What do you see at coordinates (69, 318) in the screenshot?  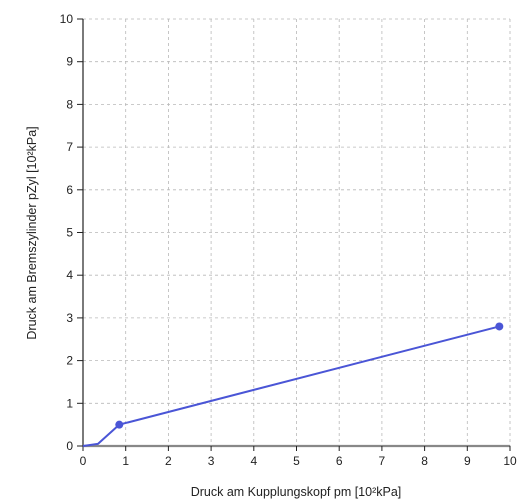 I see `y-tick-label: 3` at bounding box center [69, 318].